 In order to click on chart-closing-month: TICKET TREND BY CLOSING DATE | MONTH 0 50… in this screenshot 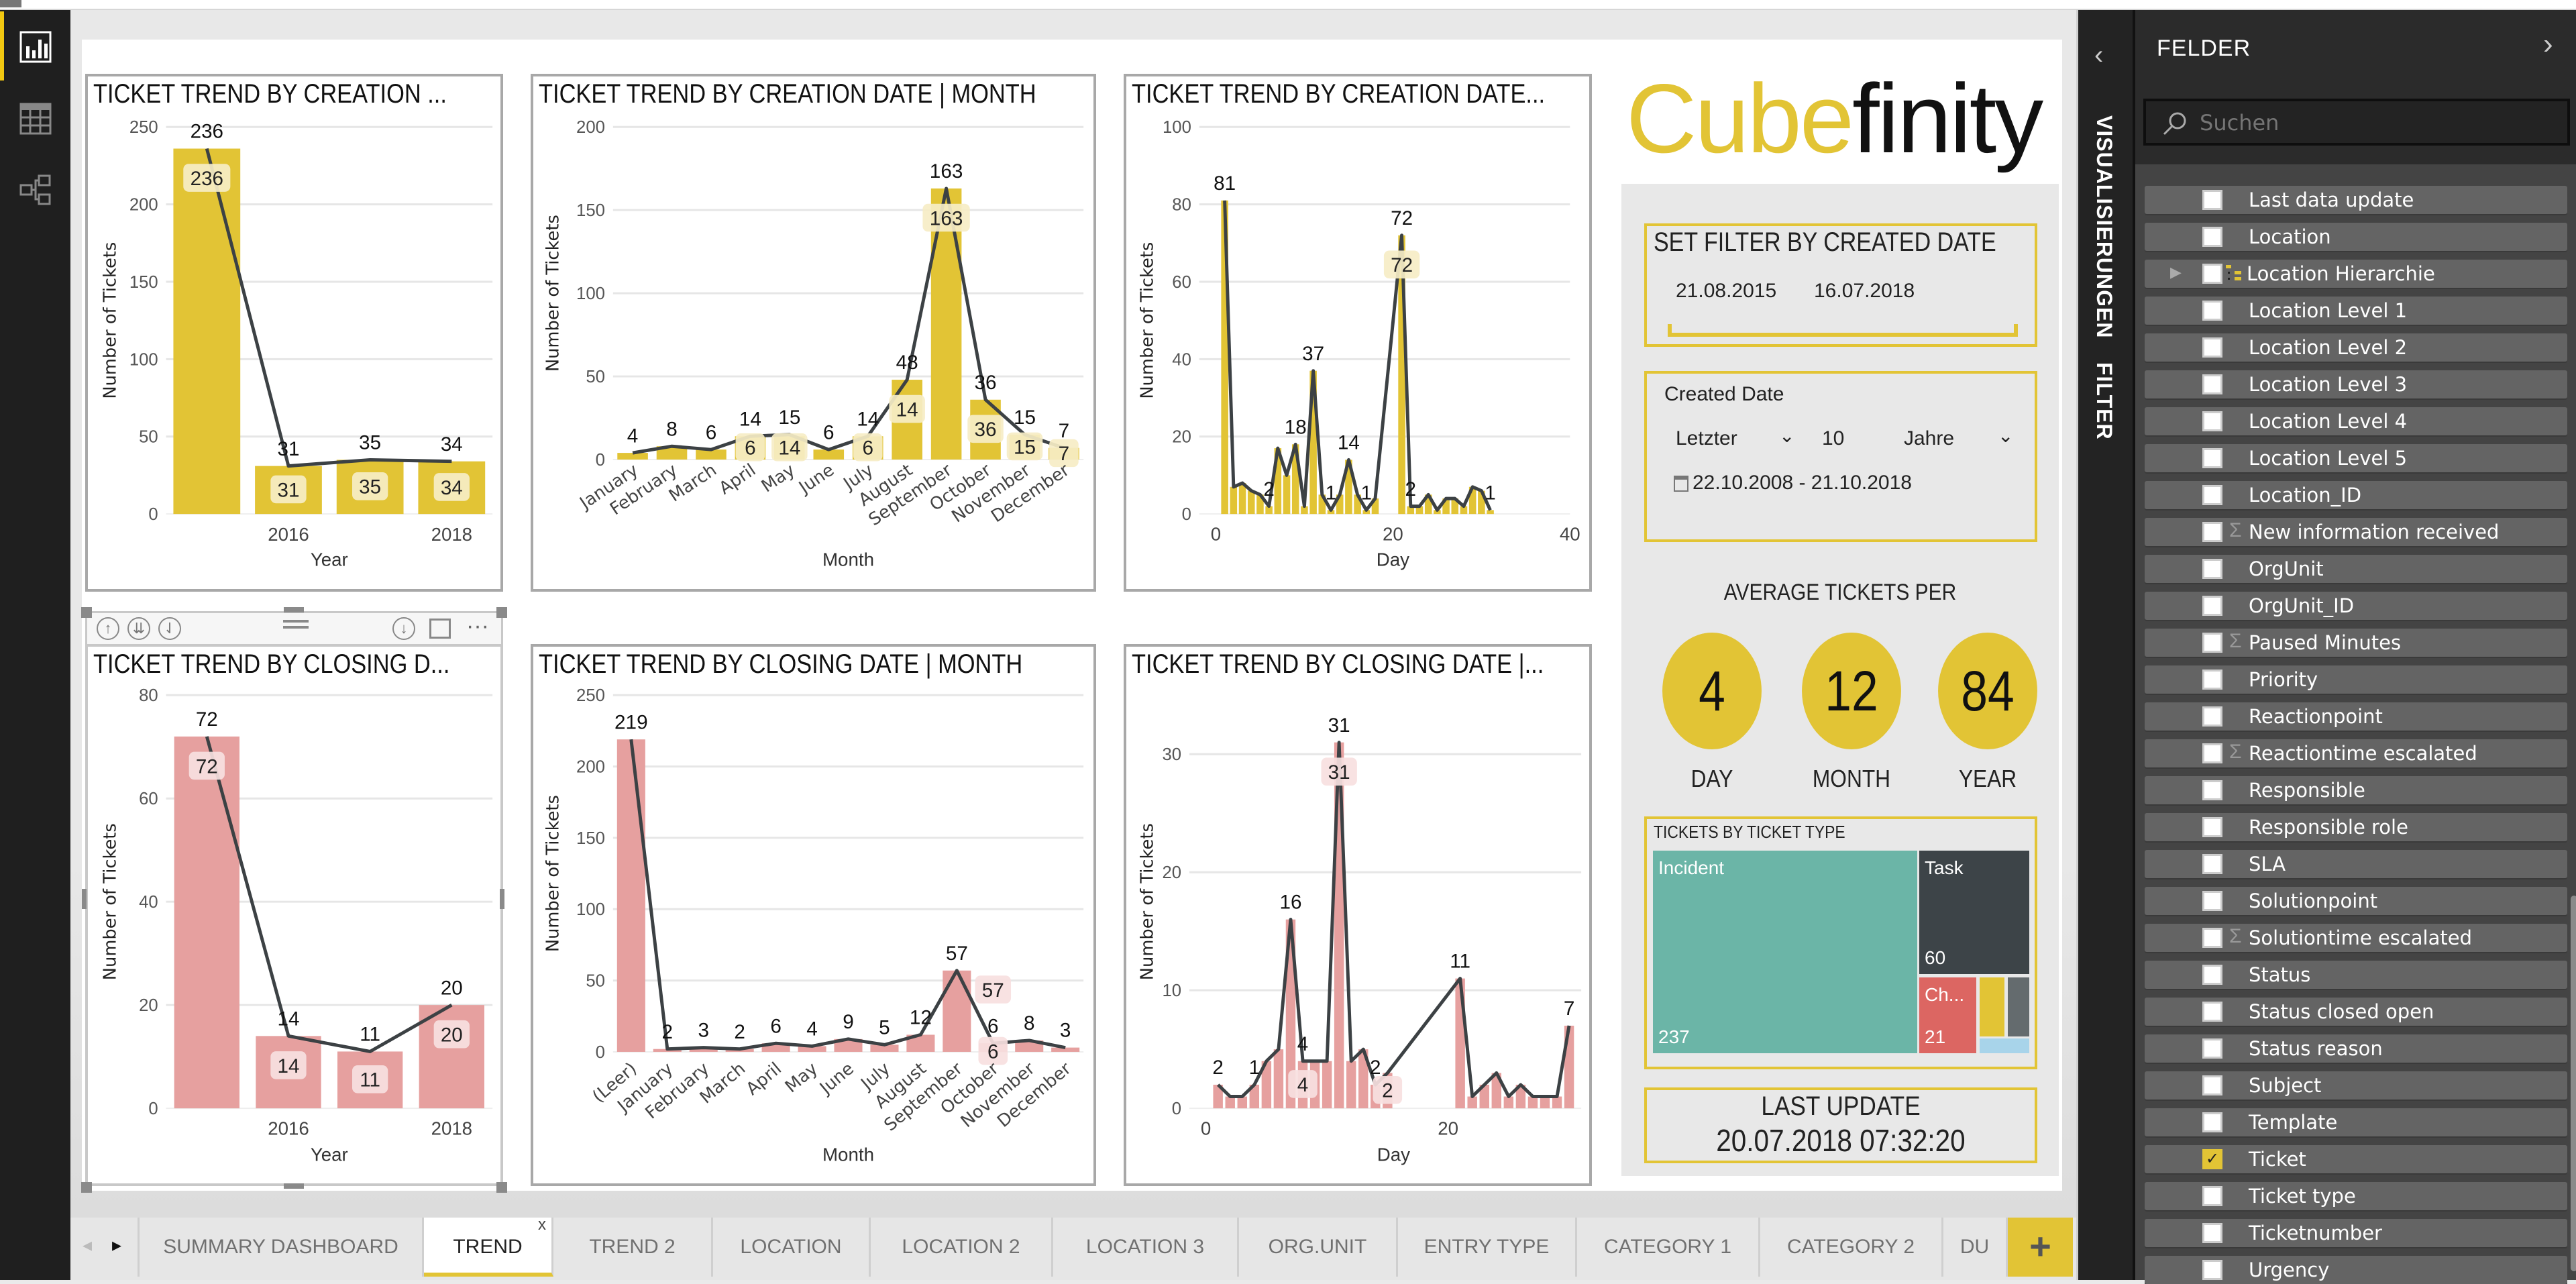, I will do `click(813, 915)`.